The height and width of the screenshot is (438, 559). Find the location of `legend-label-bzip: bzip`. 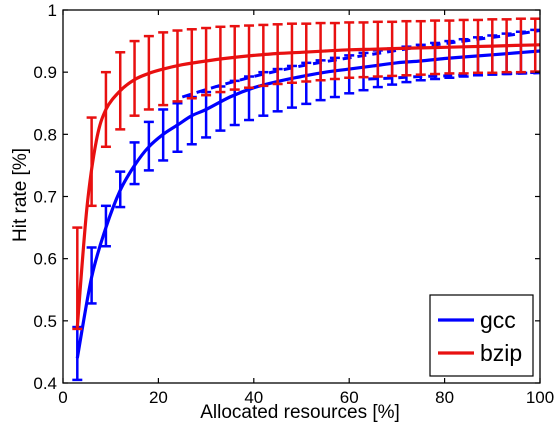

legend-label-bzip: bzip is located at coordinates (501, 353).